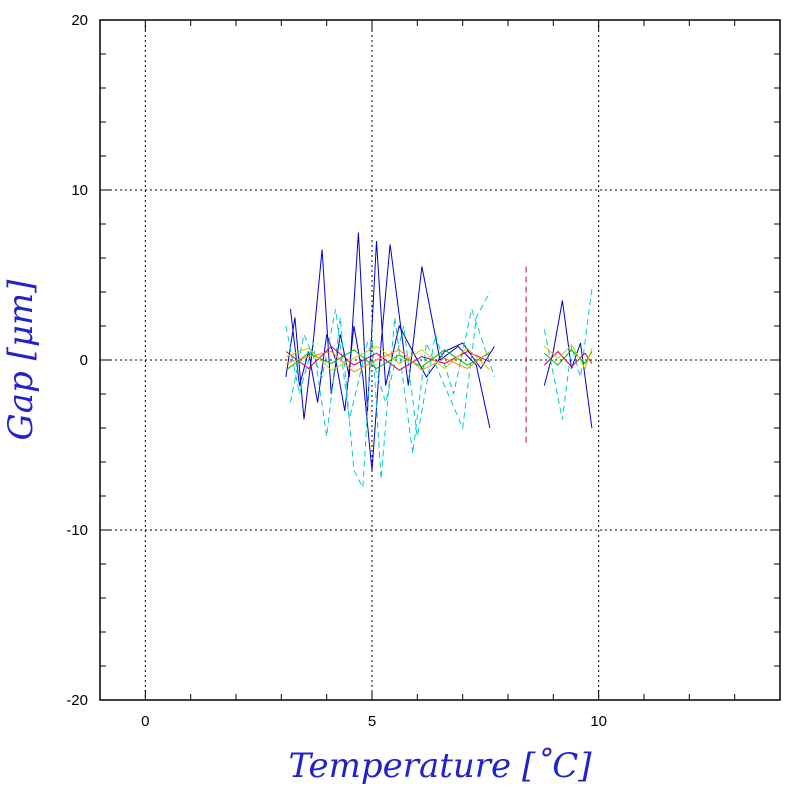 The height and width of the screenshot is (797, 797). What do you see at coordinates (79, 20) in the screenshot?
I see `y-tick-label: 20` at bounding box center [79, 20].